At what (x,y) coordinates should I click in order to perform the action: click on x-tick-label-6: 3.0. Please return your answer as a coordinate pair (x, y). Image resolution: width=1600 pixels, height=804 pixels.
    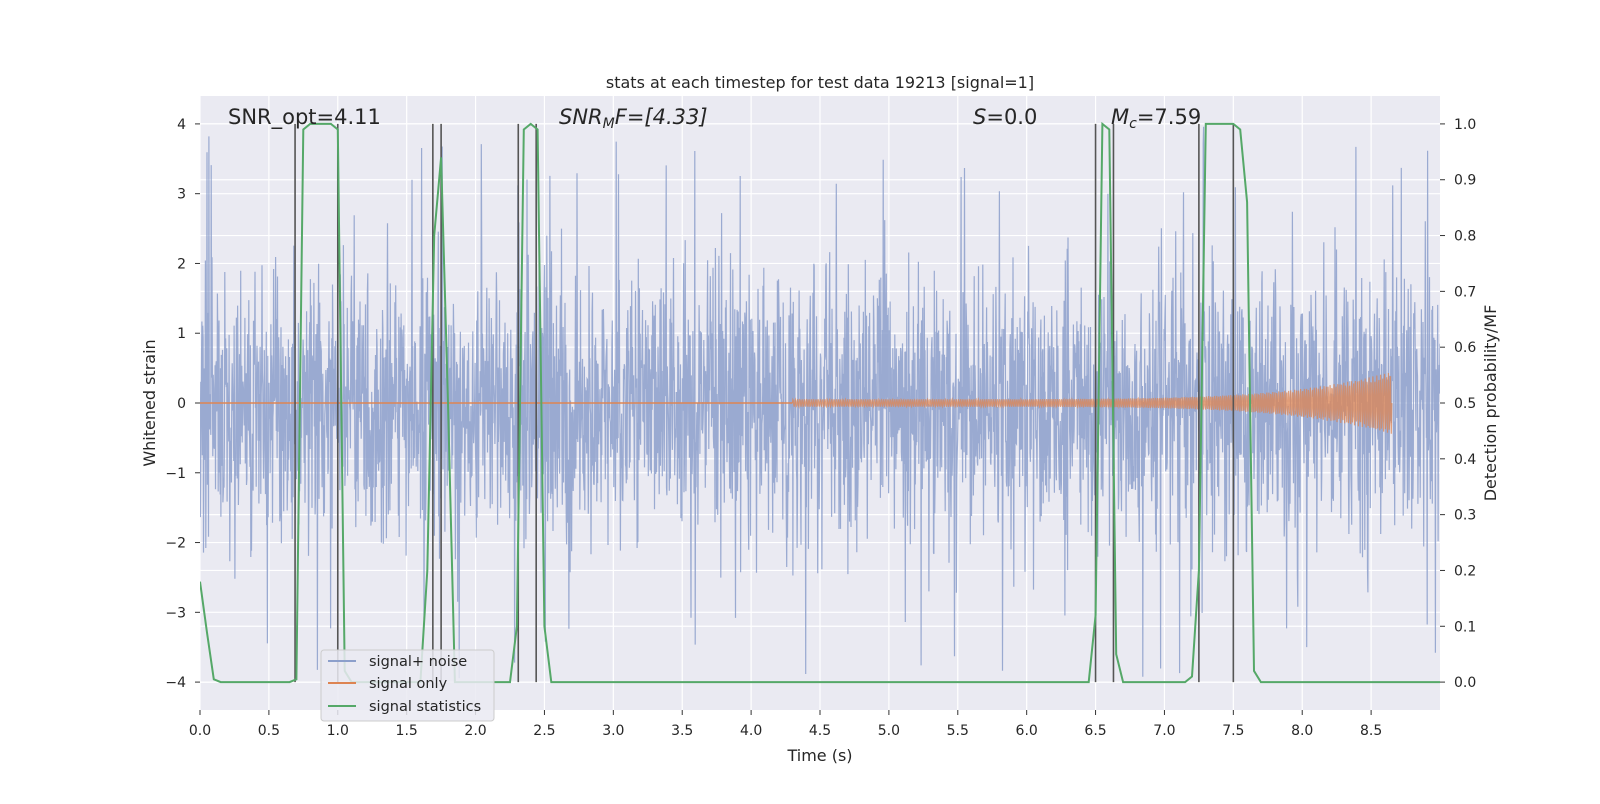
    Looking at the image, I should click on (613, 731).